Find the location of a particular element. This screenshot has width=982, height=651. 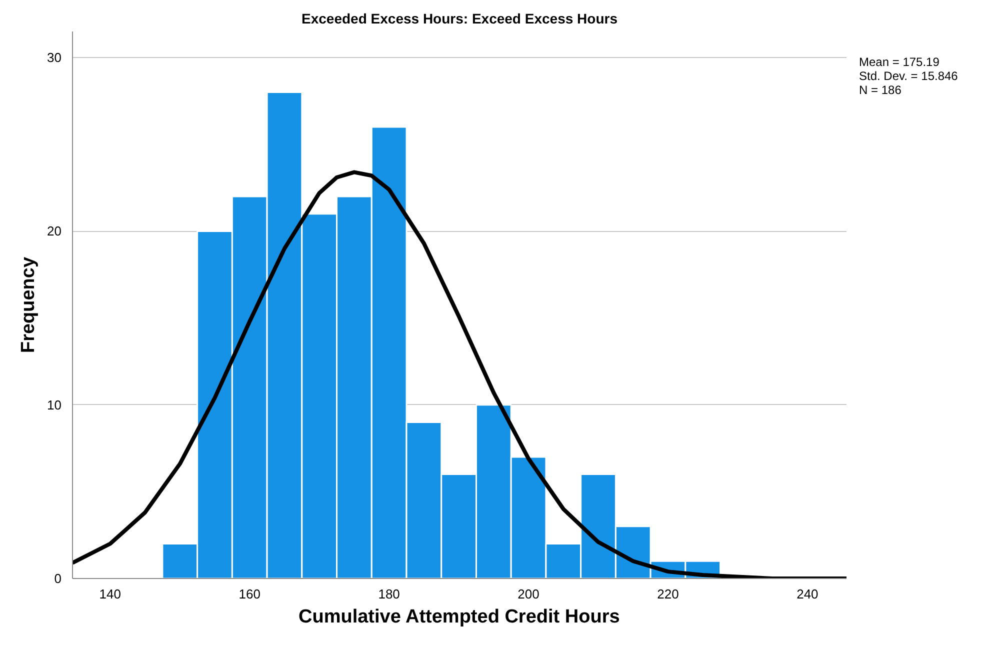

y-tick-label: 10 is located at coordinates (54, 404).